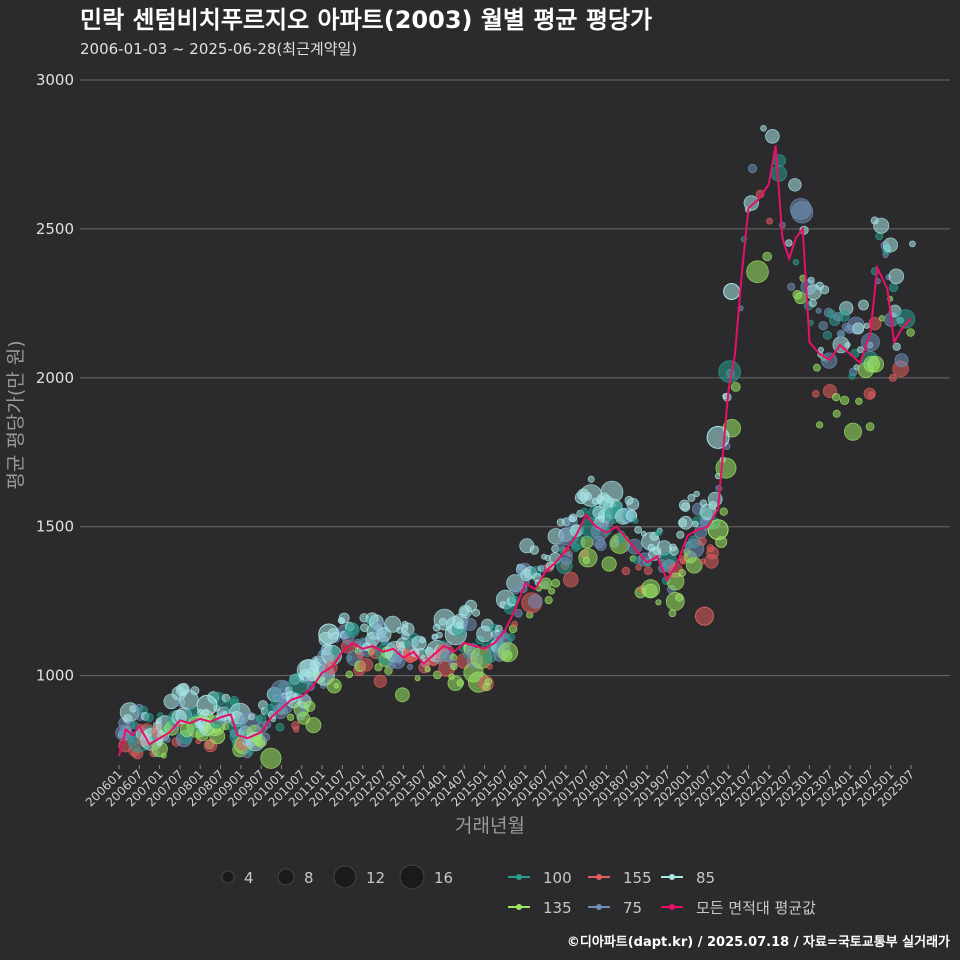 This screenshot has height=960, width=960. Describe the element at coordinates (366, 20) in the screenshot. I see `chart-title: 민락 센텀비치푸르지오 아파트(2003) 월별 평균 평당가` at that location.